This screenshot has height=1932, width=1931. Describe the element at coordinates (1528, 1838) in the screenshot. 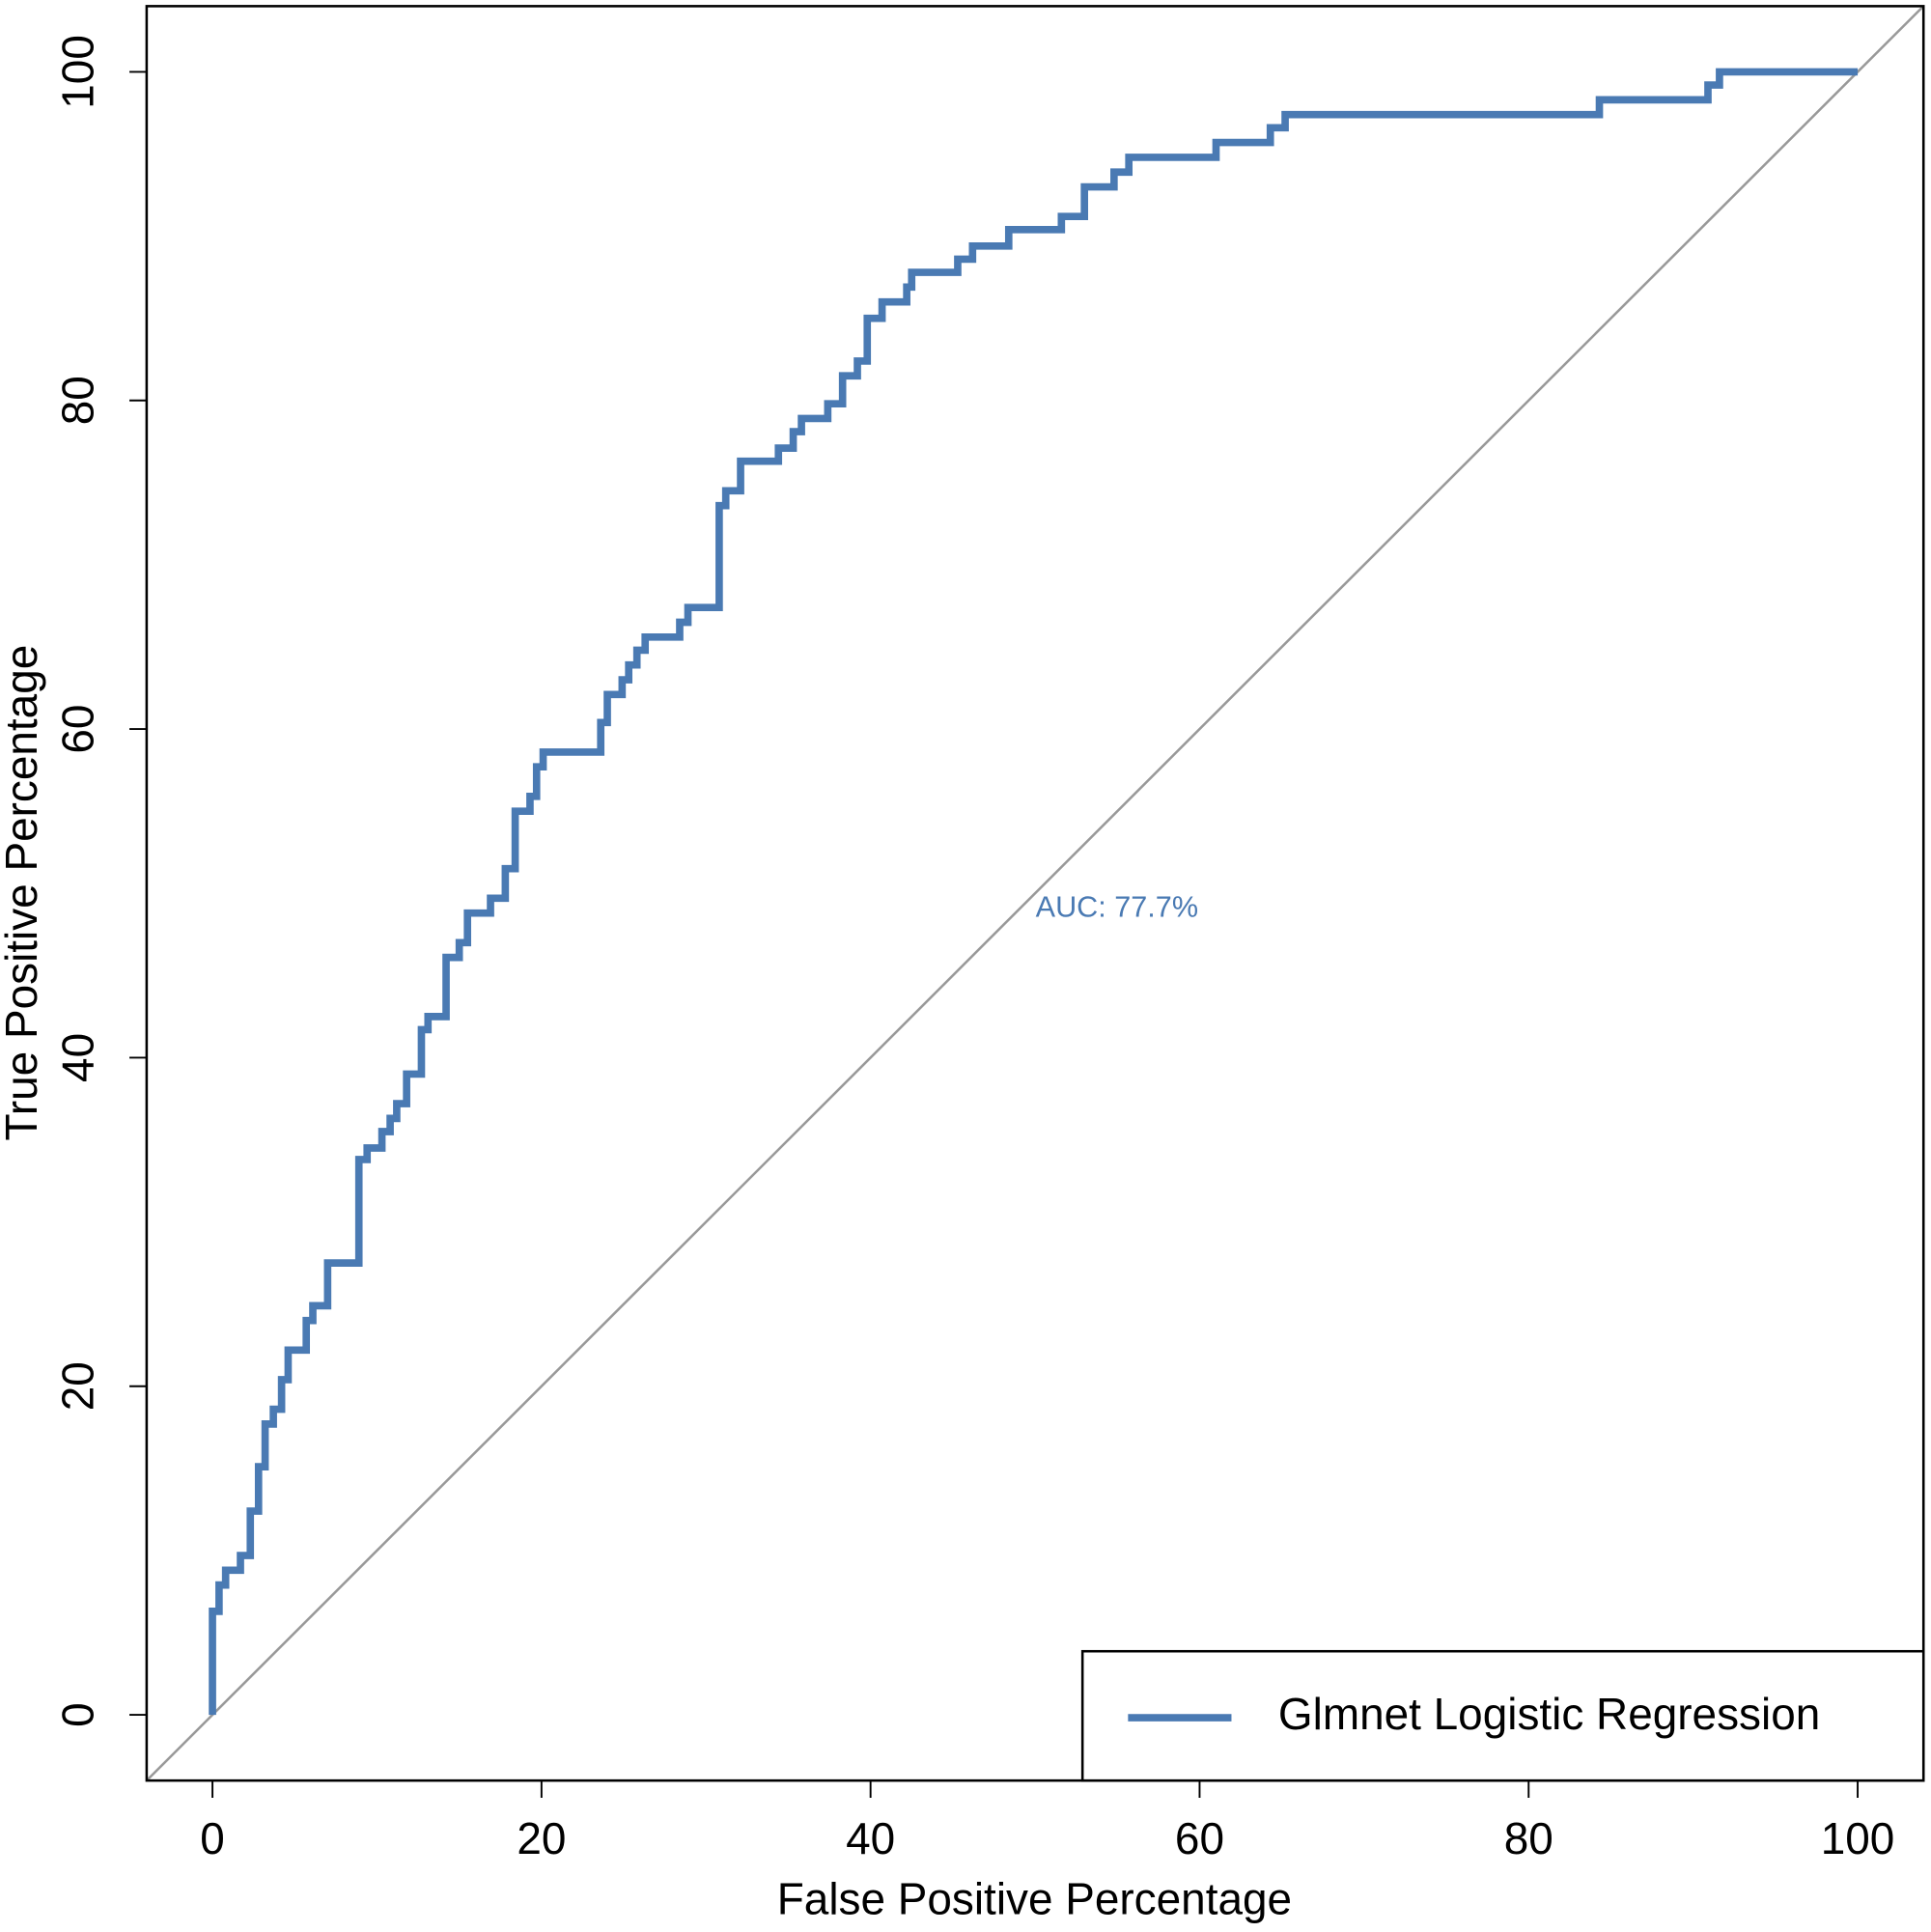

I see `x-tick-label: 80` at that location.